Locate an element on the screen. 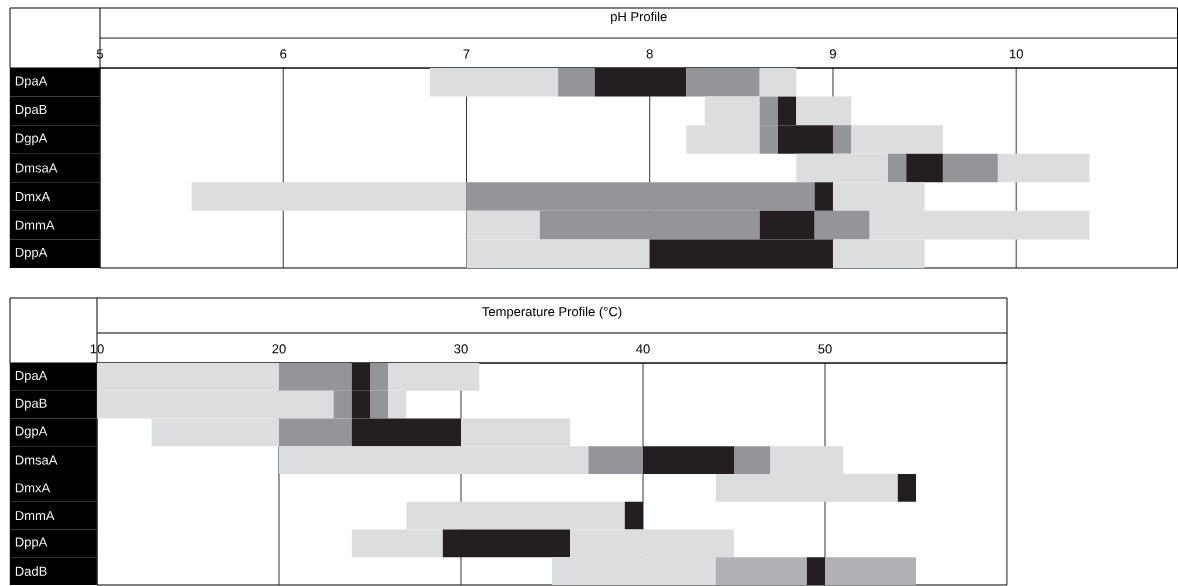  x-tick-label: 8 is located at coordinates (649, 54).